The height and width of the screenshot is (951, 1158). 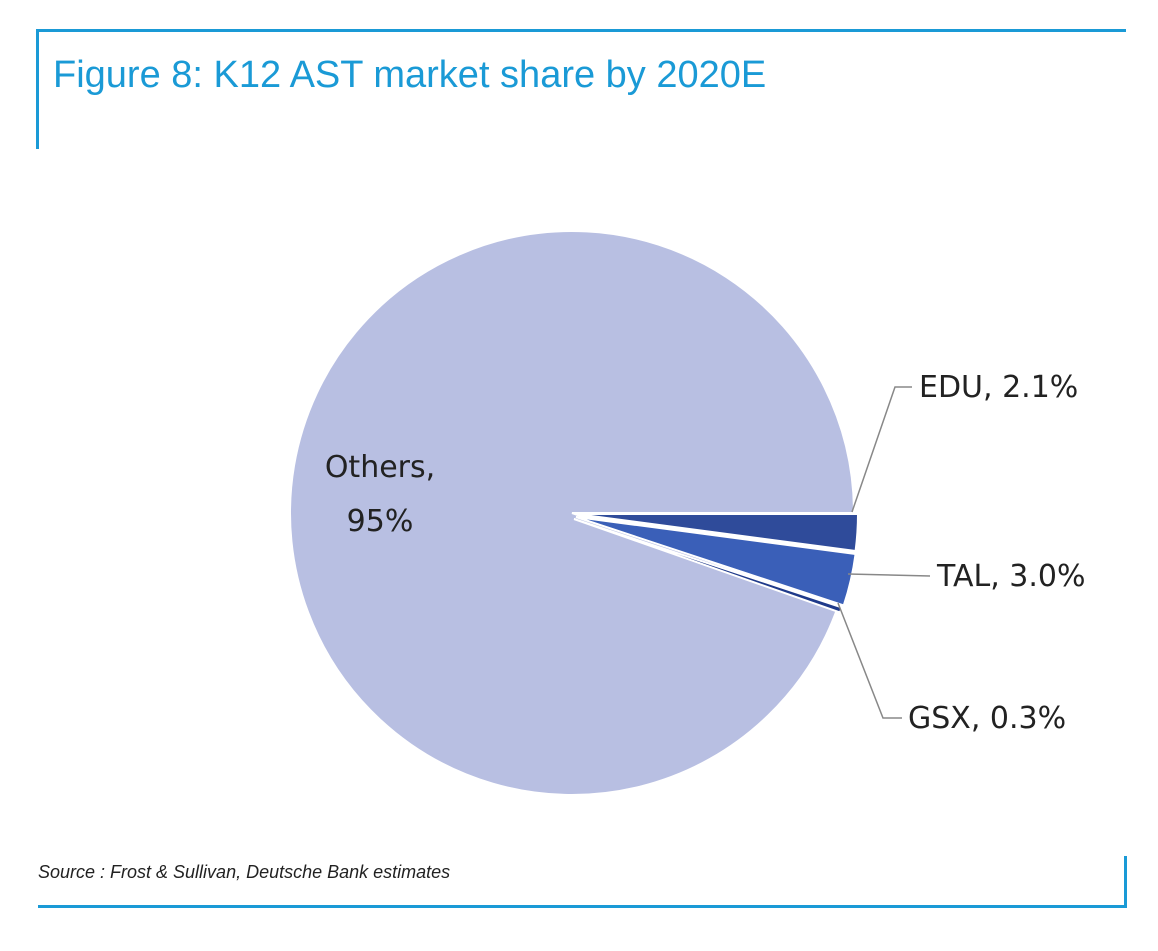 I want to click on label-others-value: 95%, so click(x=380, y=521).